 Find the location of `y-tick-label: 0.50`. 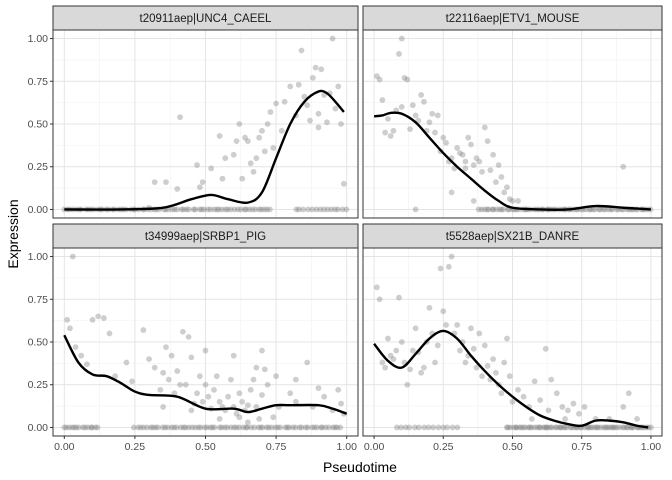

y-tick-label: 0.50 is located at coordinates (38, 125).